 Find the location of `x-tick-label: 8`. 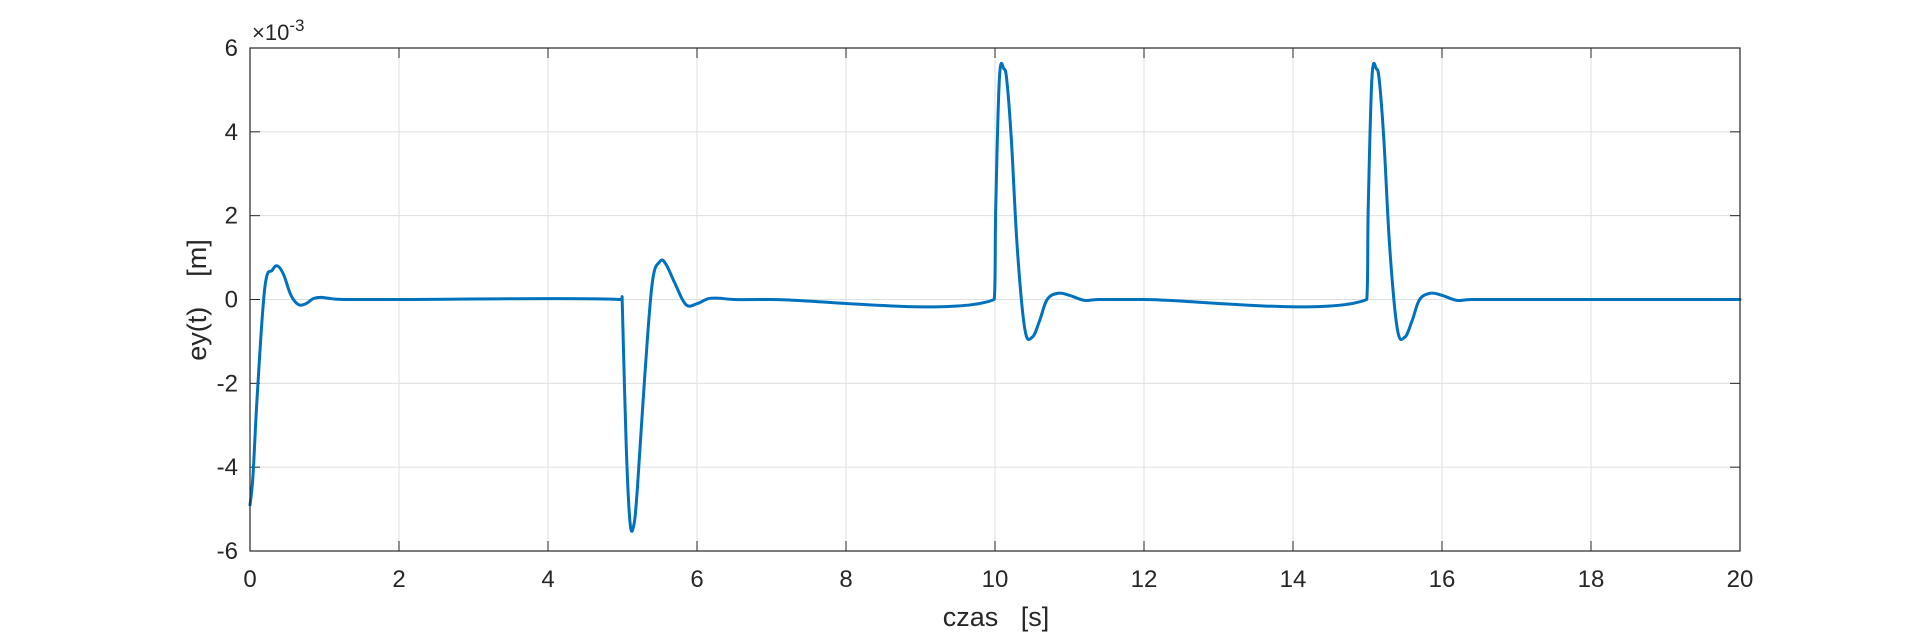

x-tick-label: 8 is located at coordinates (845, 579).